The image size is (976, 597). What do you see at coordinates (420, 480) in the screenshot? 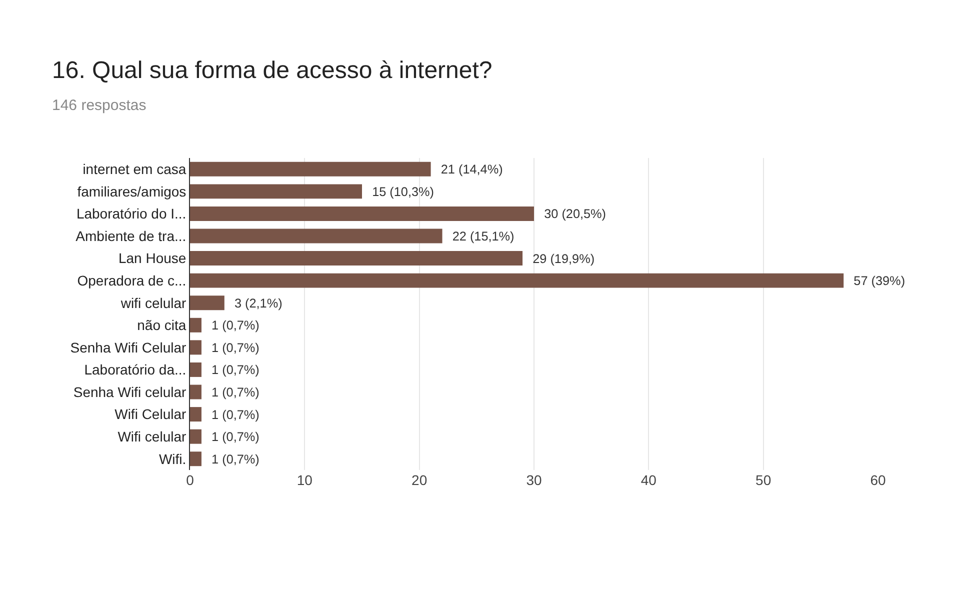
I see `x-tick-label: 20` at bounding box center [420, 480].